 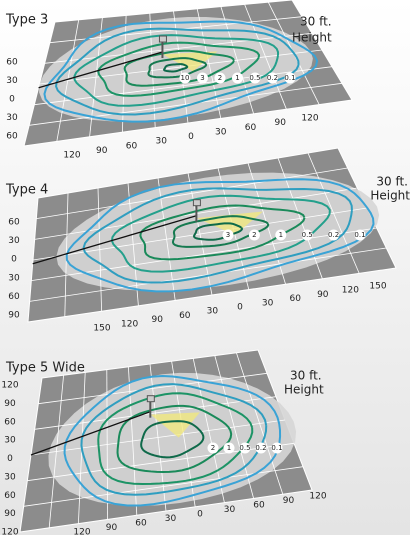 I want to click on panel-title: Type 3, so click(x=26, y=20).